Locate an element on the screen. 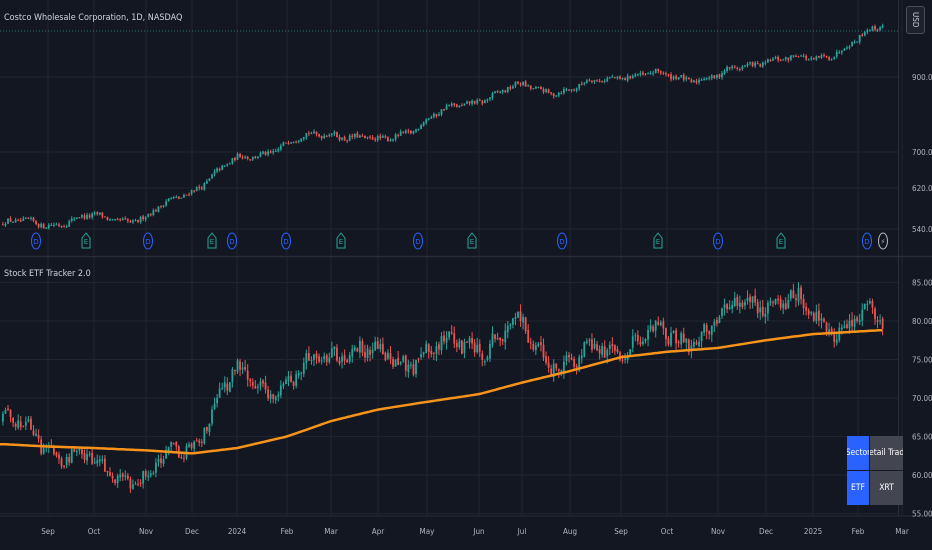  indicator-title: Stock ETF Tracker 2.0 is located at coordinates (47, 274).